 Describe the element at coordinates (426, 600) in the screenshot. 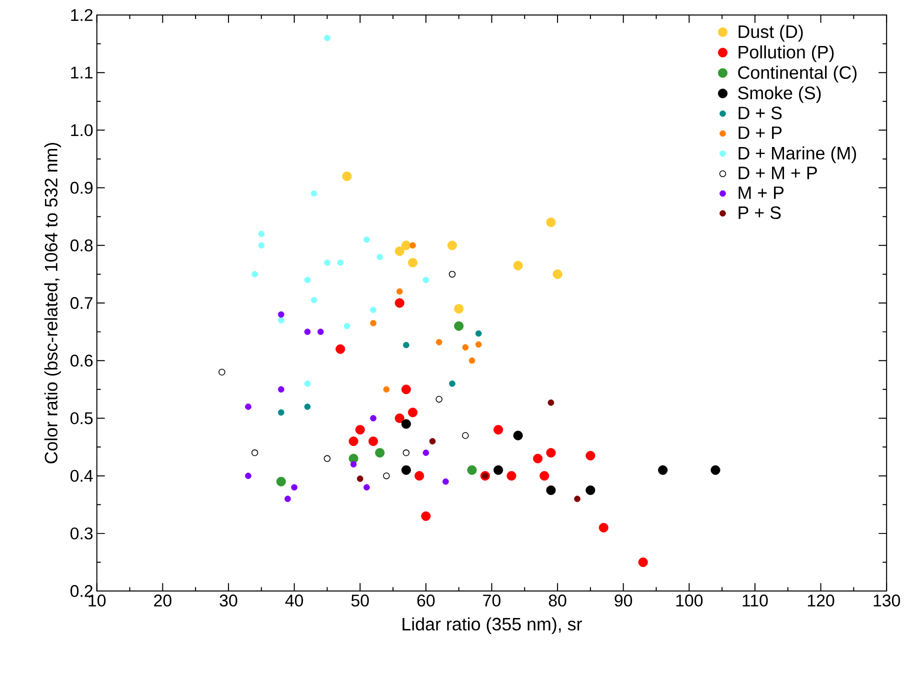

I see `x-tick-label: 60` at that location.